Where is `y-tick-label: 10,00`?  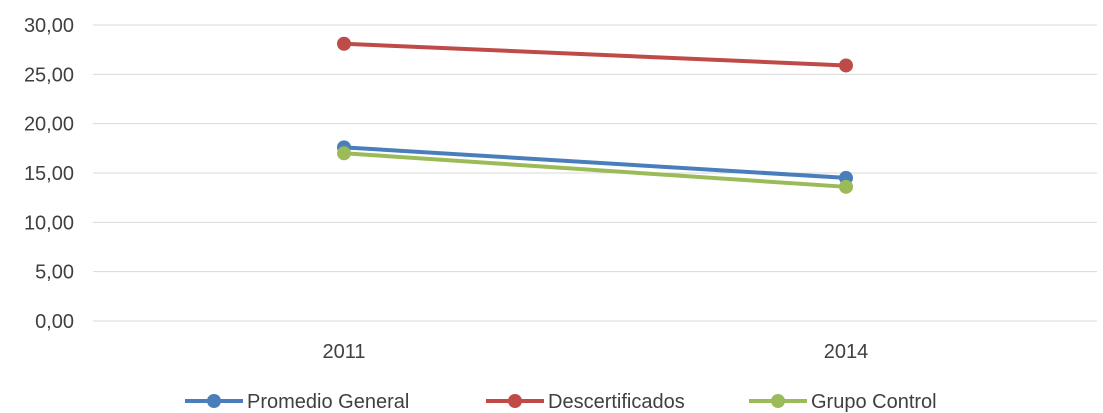 y-tick-label: 10,00 is located at coordinates (49, 223).